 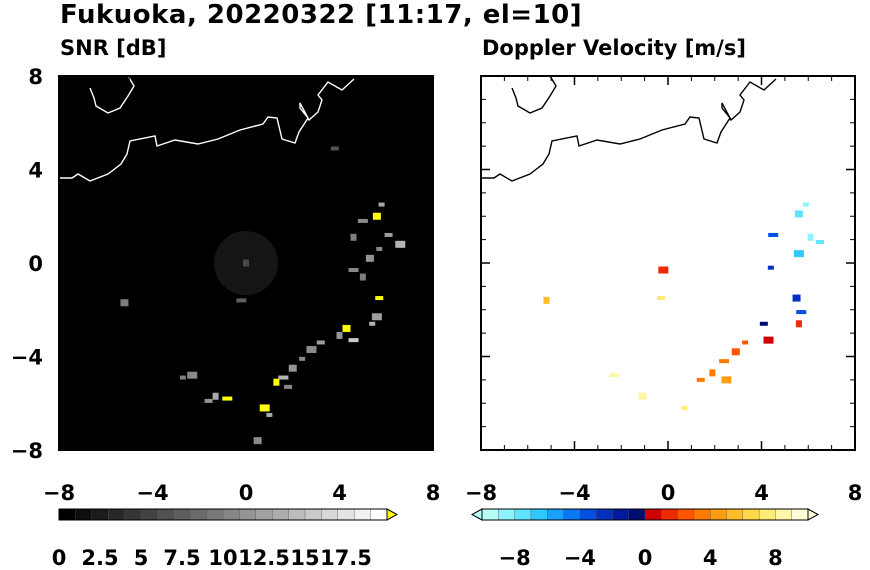 What do you see at coordinates (645, 539) in the screenshot?
I see `doppler-colorbar: −8 −4 0 4 8` at bounding box center [645, 539].